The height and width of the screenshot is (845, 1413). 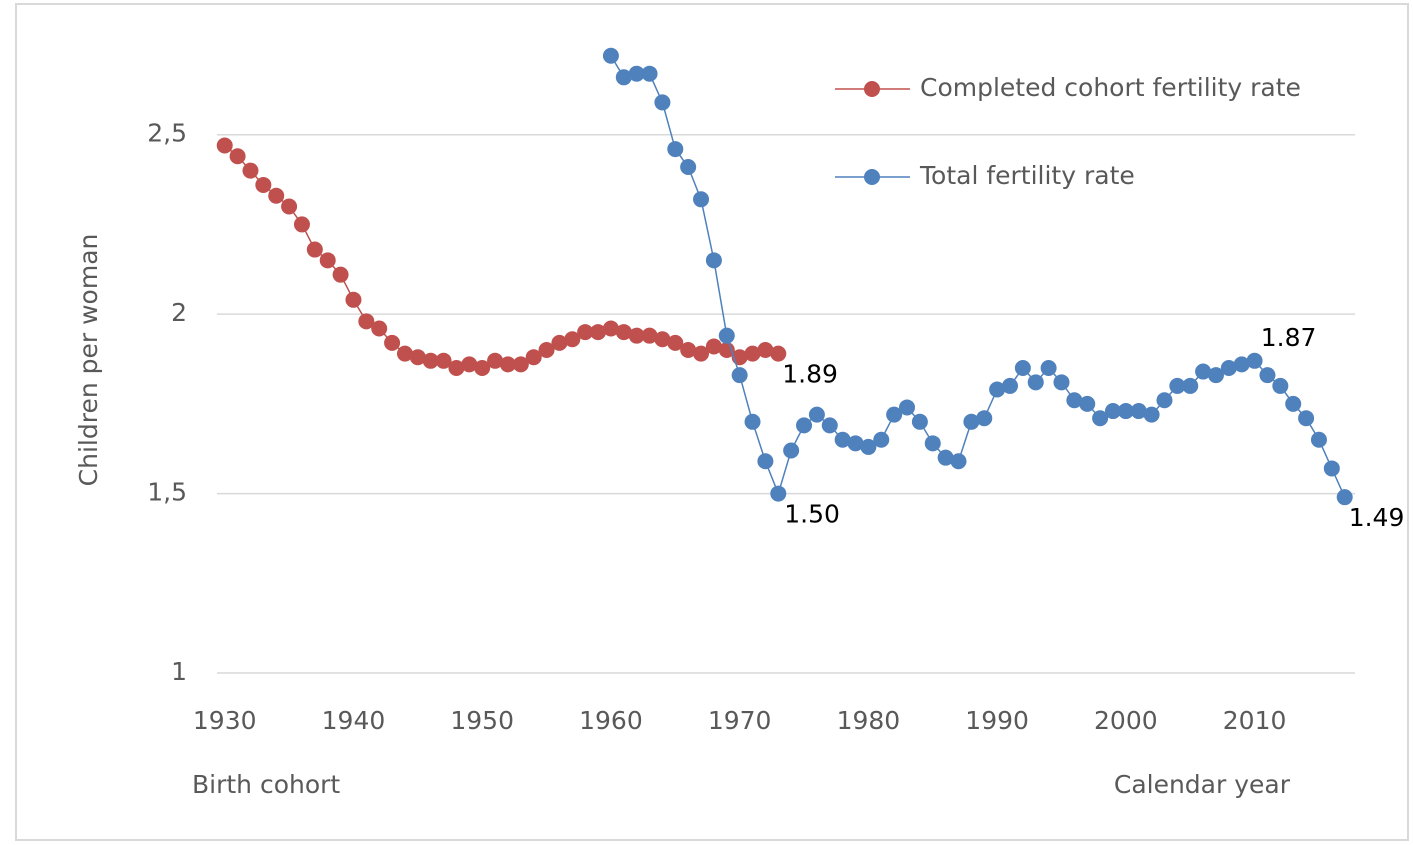 I want to click on y-tick-label: 1, so click(x=179, y=671).